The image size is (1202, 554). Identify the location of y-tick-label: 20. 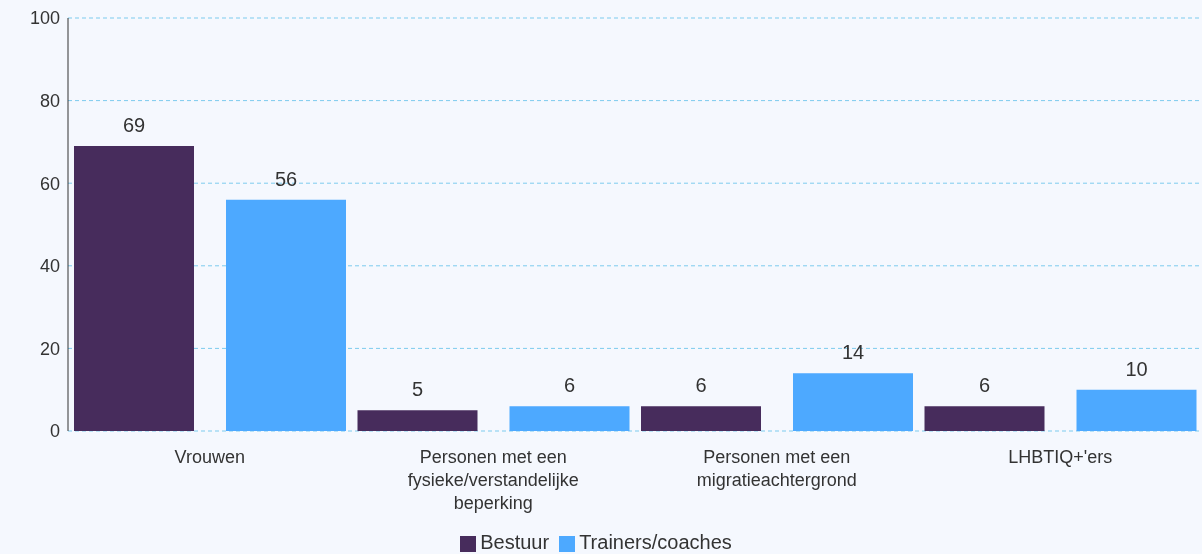
(49, 348).